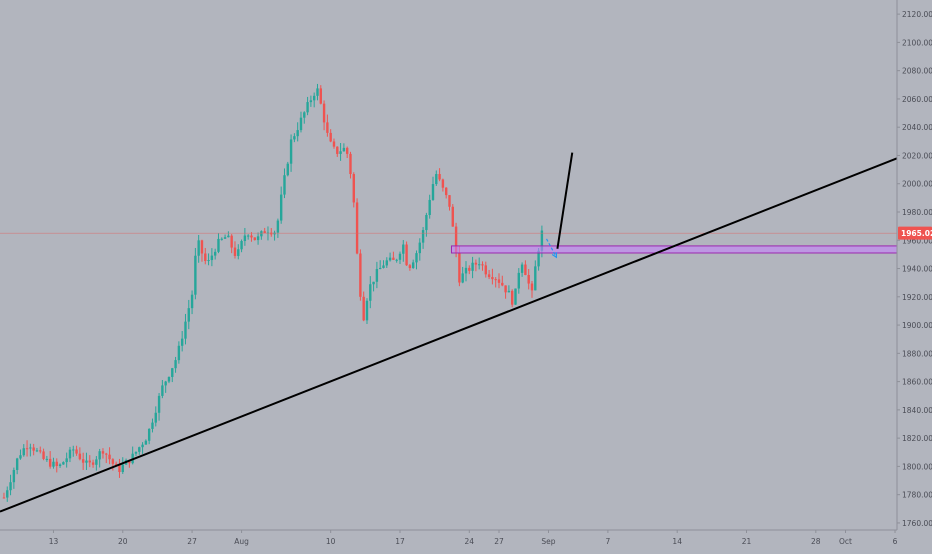 This screenshot has height=554, width=932. I want to click on last-price-badge, so click(915, 233).